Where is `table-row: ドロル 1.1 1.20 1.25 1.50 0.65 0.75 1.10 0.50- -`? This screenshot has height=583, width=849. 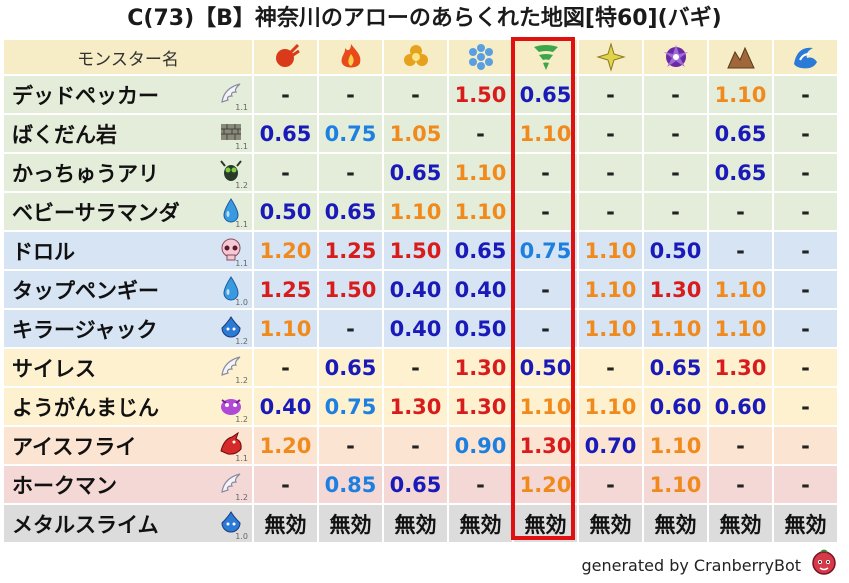
table-row: ドロル 1.1 1.20 1.25 1.50 0.65 0.75 1.10 0.50- - is located at coordinates (420, 250).